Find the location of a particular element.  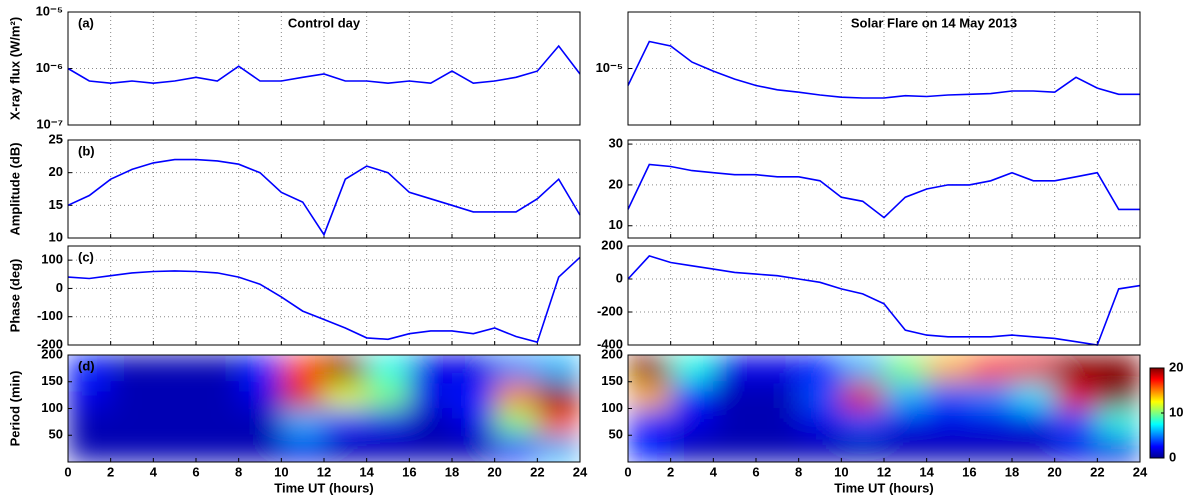

panel-label: (c) is located at coordinates (86, 256).